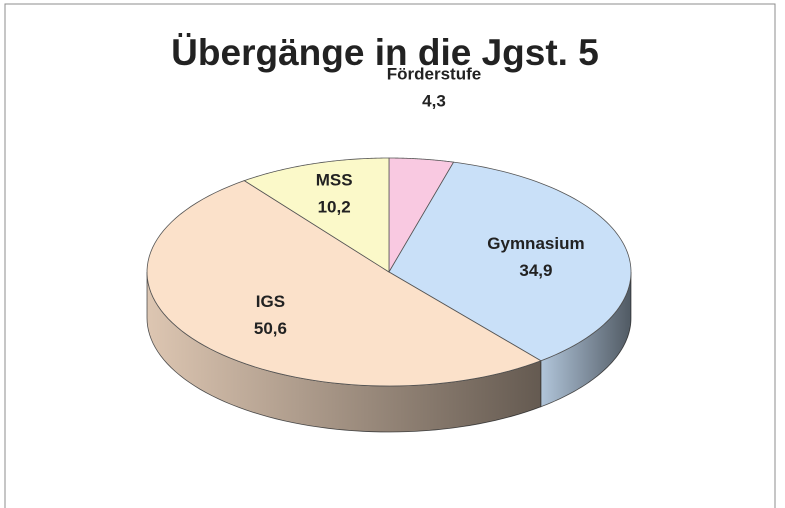  I want to click on category-label: IGS, so click(270, 301).